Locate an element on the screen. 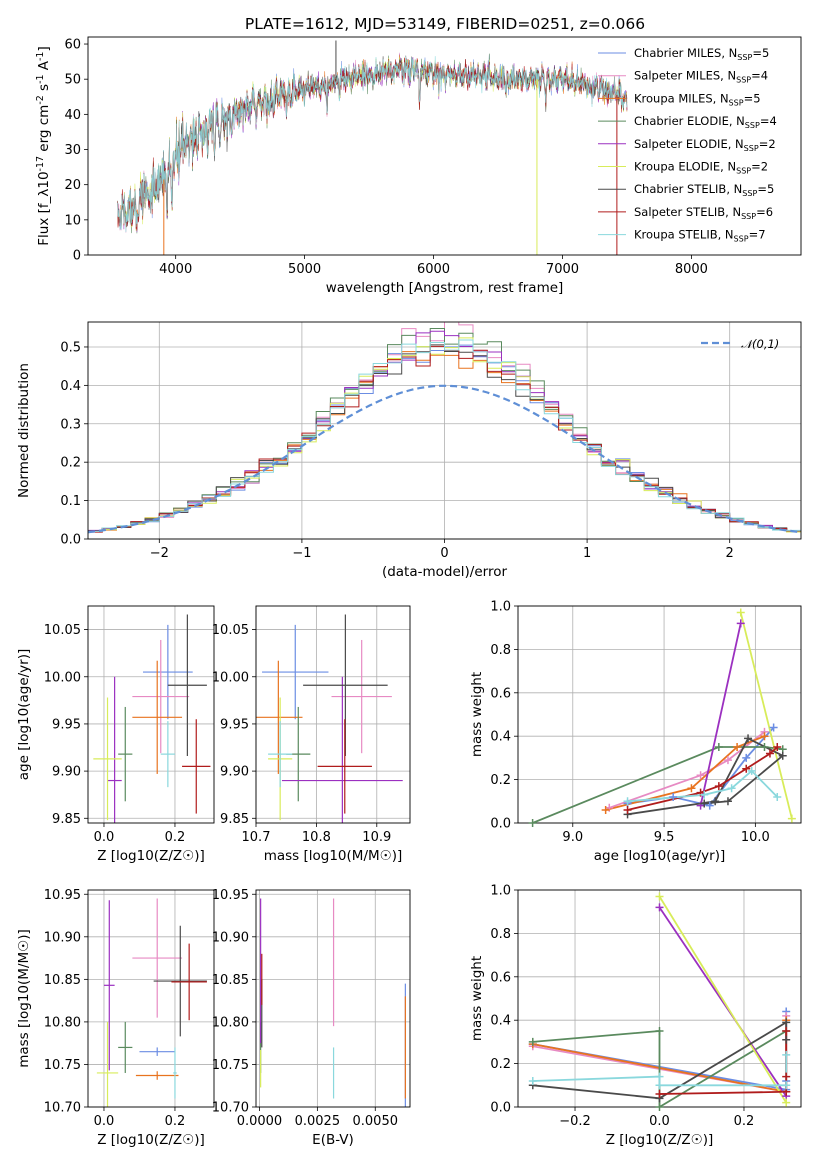  x-tick-label: −1 is located at coordinates (301, 553).